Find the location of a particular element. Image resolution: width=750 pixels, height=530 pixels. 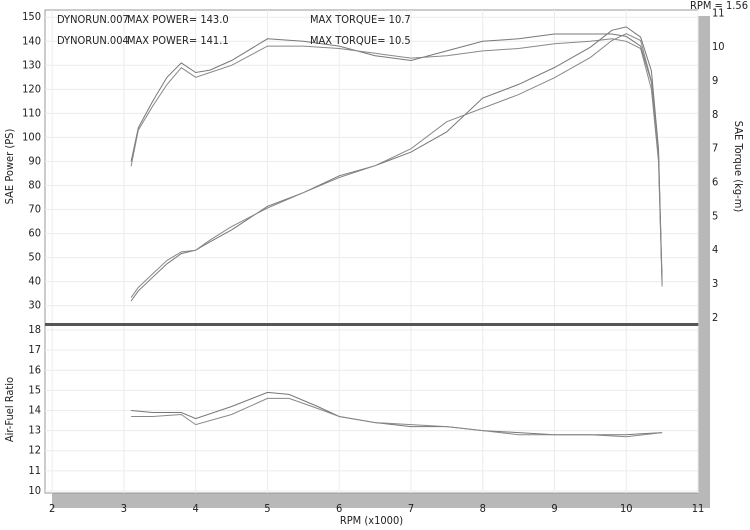

y2-tick-label: 10 is located at coordinates (718, 46).